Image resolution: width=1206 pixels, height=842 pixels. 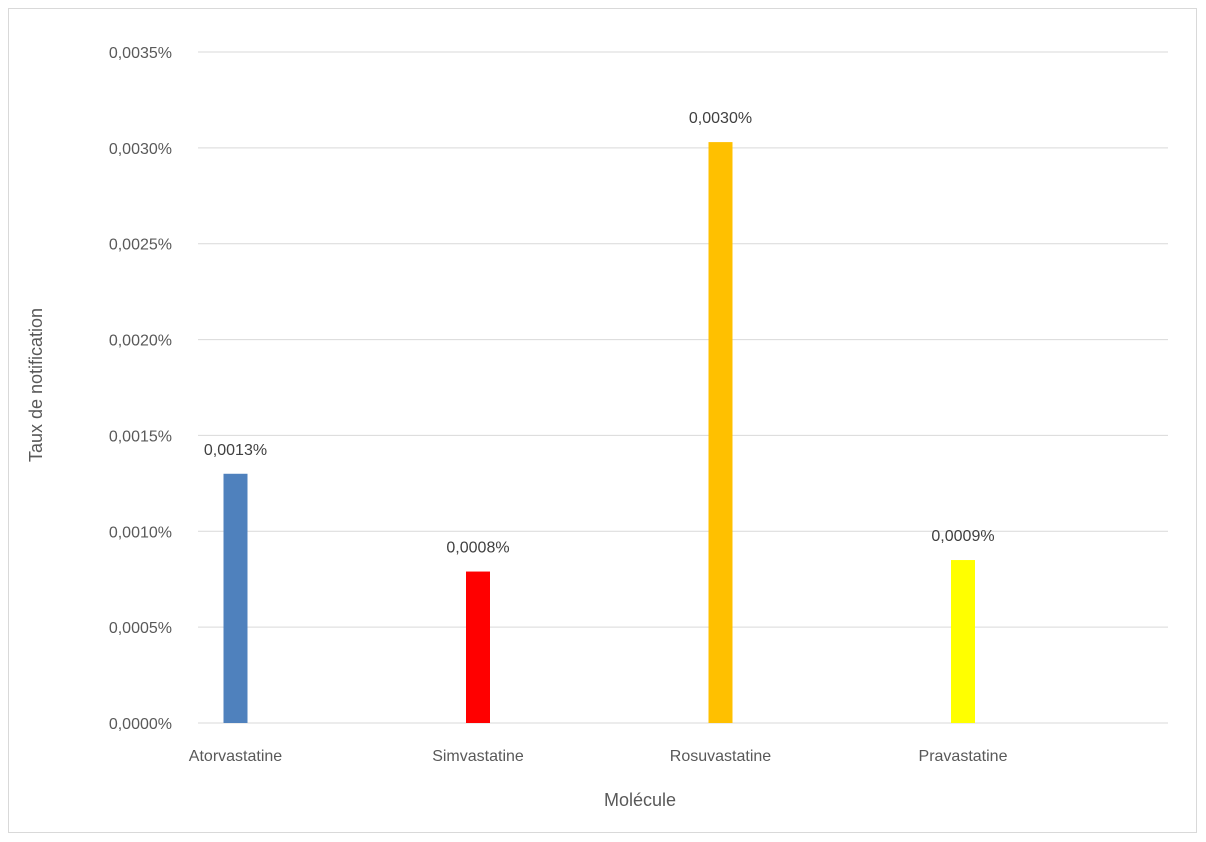 What do you see at coordinates (140, 53) in the screenshot?
I see `y-tick-label: 0,0035%` at bounding box center [140, 53].